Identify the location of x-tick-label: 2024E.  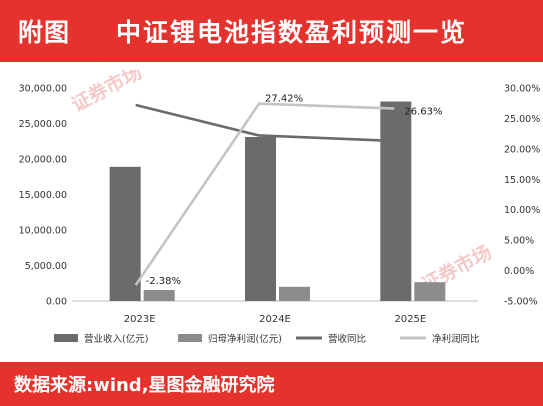
(275, 319).